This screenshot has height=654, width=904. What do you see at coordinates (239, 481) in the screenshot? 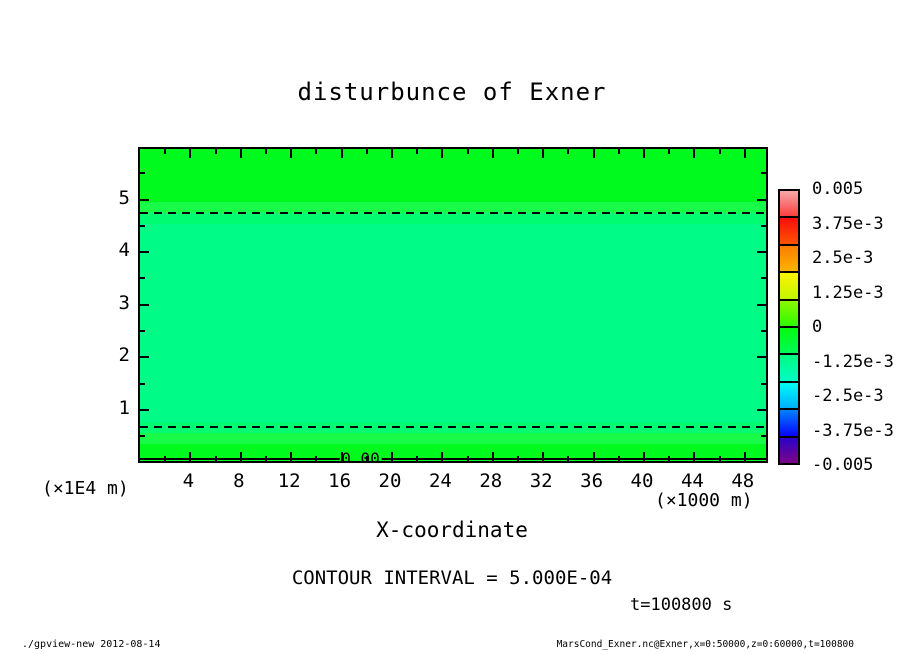
I see `x-tick-label: 8` at bounding box center [239, 481].